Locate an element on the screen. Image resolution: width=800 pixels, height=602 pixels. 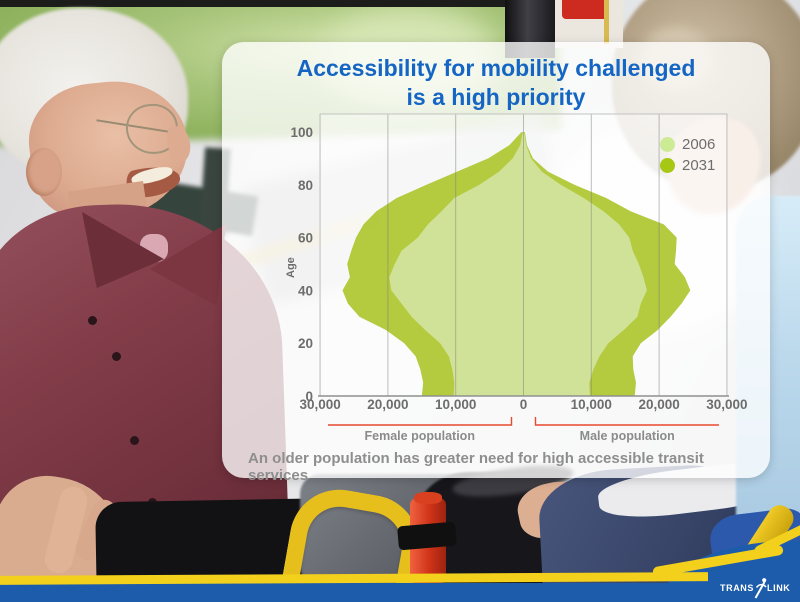
photo-red-sticker is located at coordinates (585, 9).